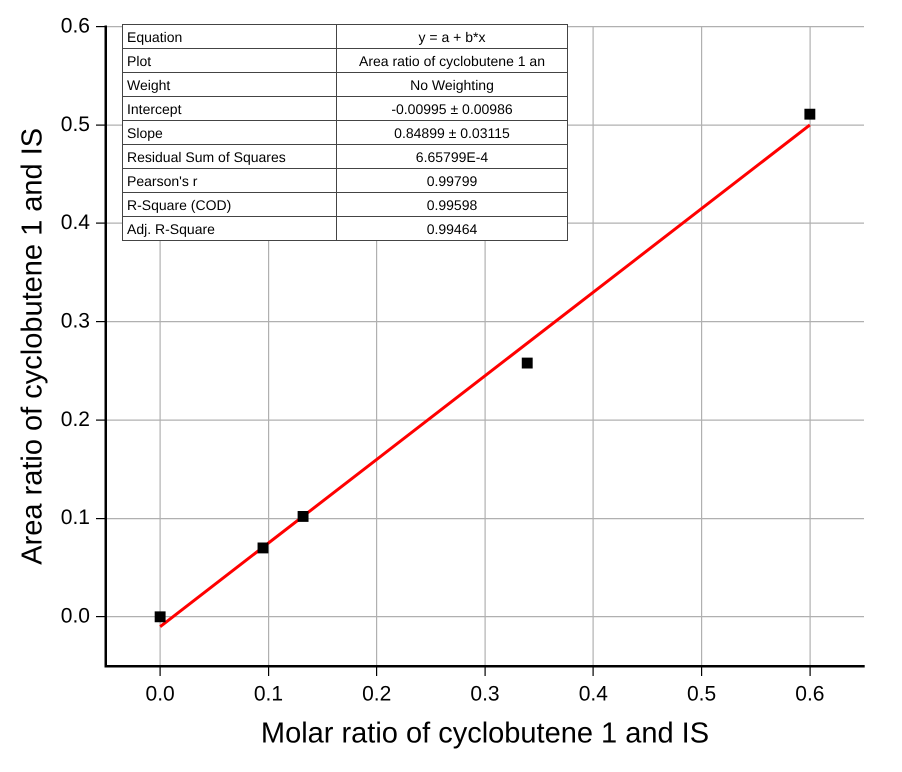 This screenshot has width=902, height=772. I want to click on annotation: Weight, so click(229, 84).